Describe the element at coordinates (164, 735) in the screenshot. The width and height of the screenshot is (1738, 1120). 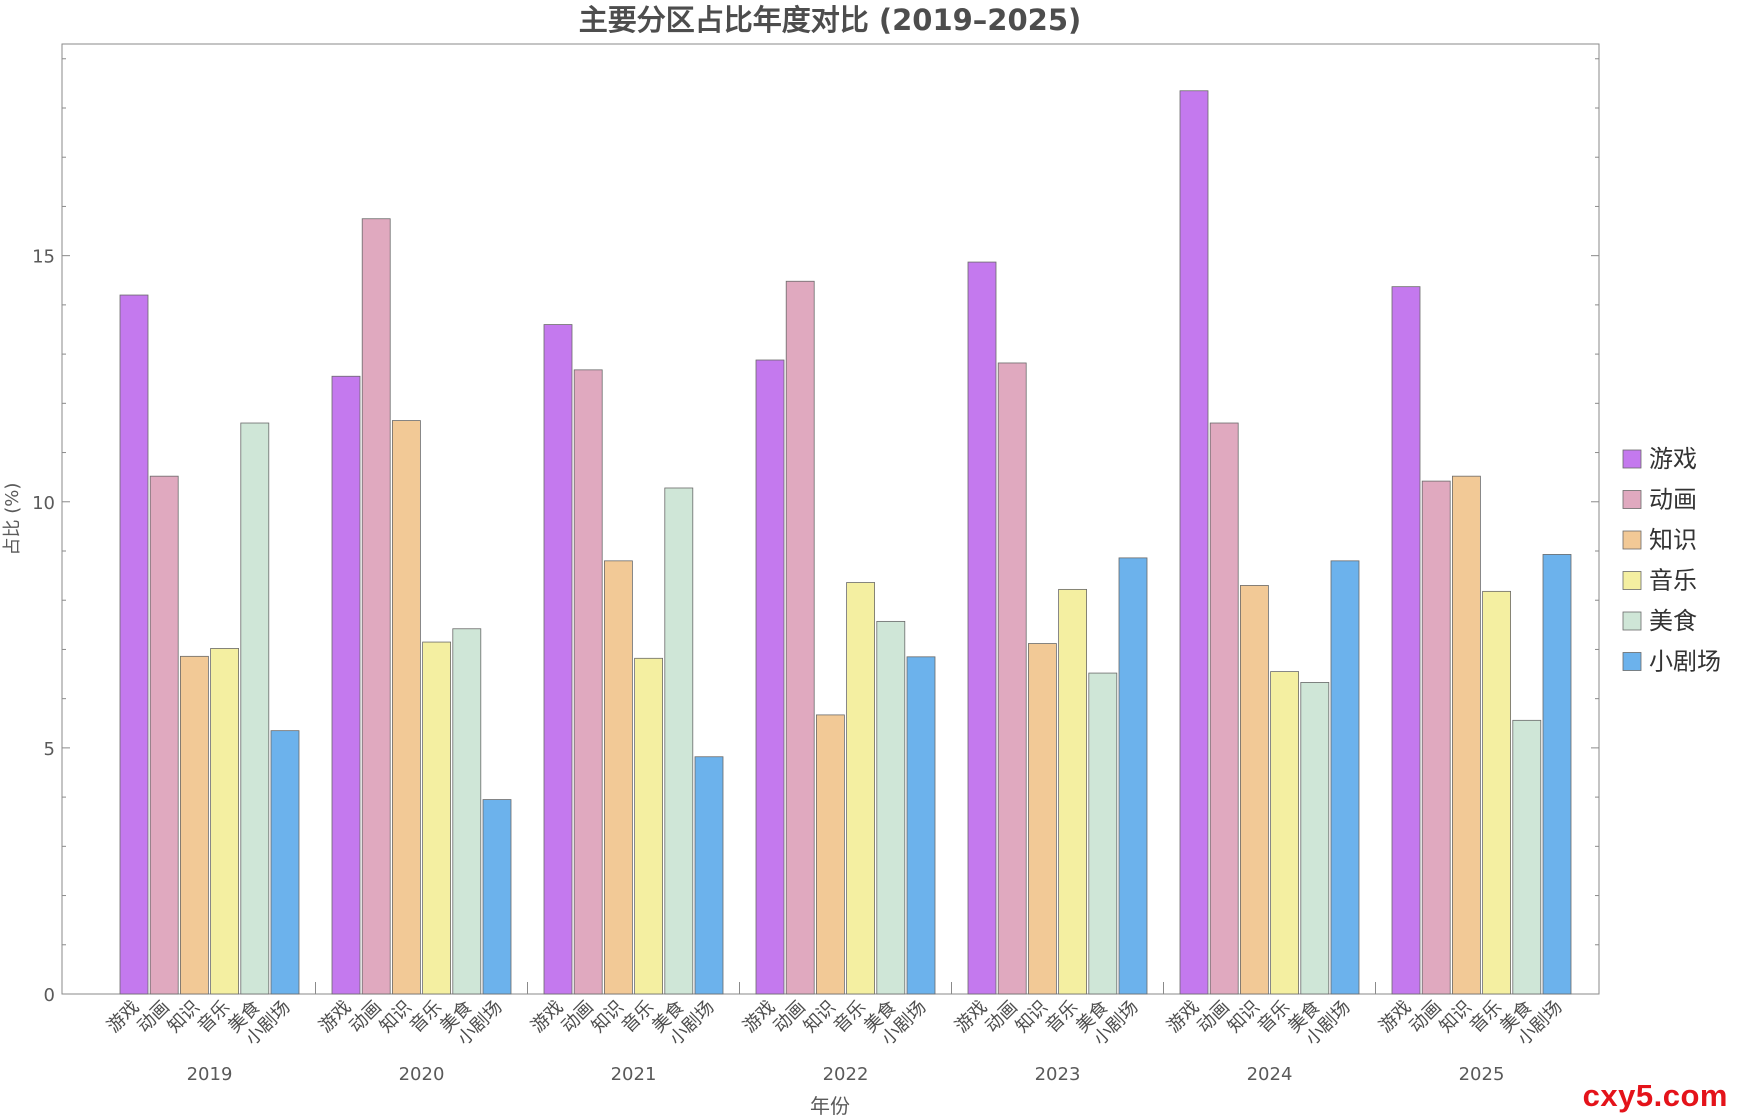
I see `bar-2019-动画` at that location.